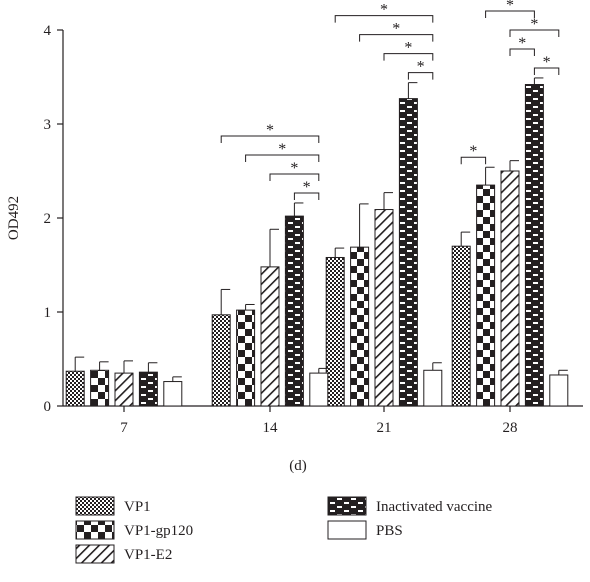  I want to click on x-tick-label: 21, so click(384, 428).